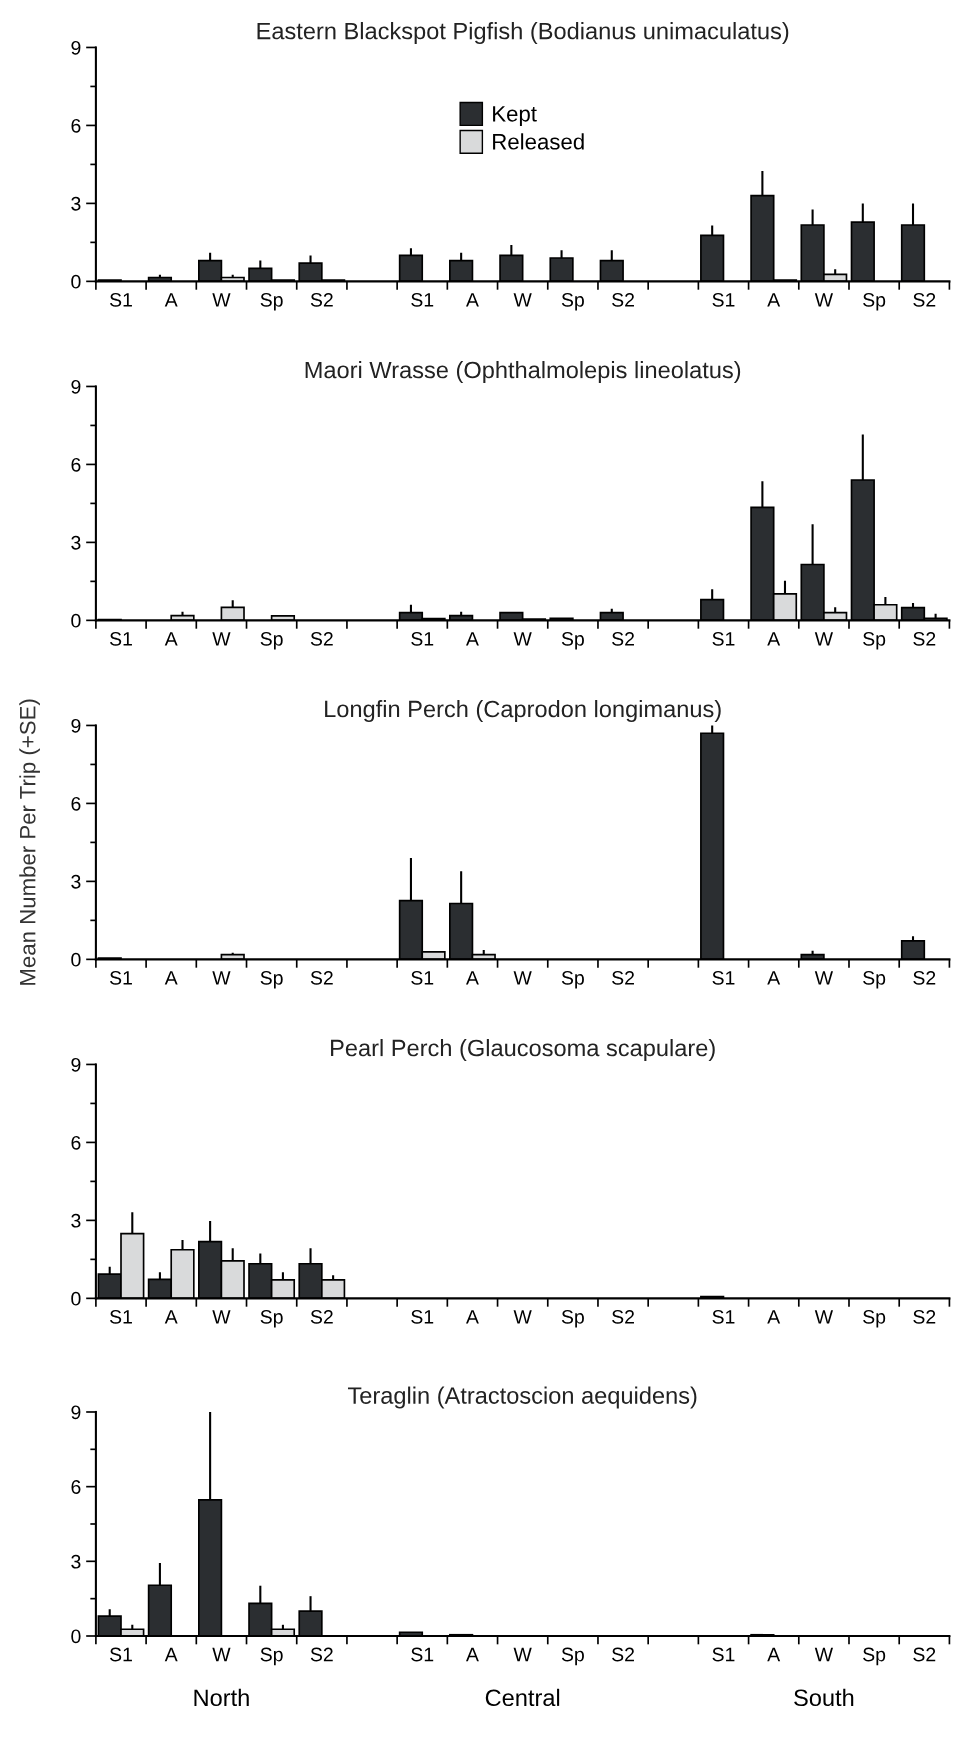 Image resolution: width=959 pixels, height=1756 pixels. I want to click on text: North, so click(221, 1697).